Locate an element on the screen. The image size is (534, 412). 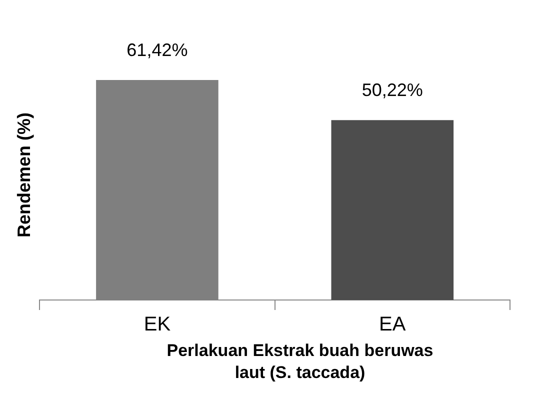
x-tick-label: EK is located at coordinates (158, 325).